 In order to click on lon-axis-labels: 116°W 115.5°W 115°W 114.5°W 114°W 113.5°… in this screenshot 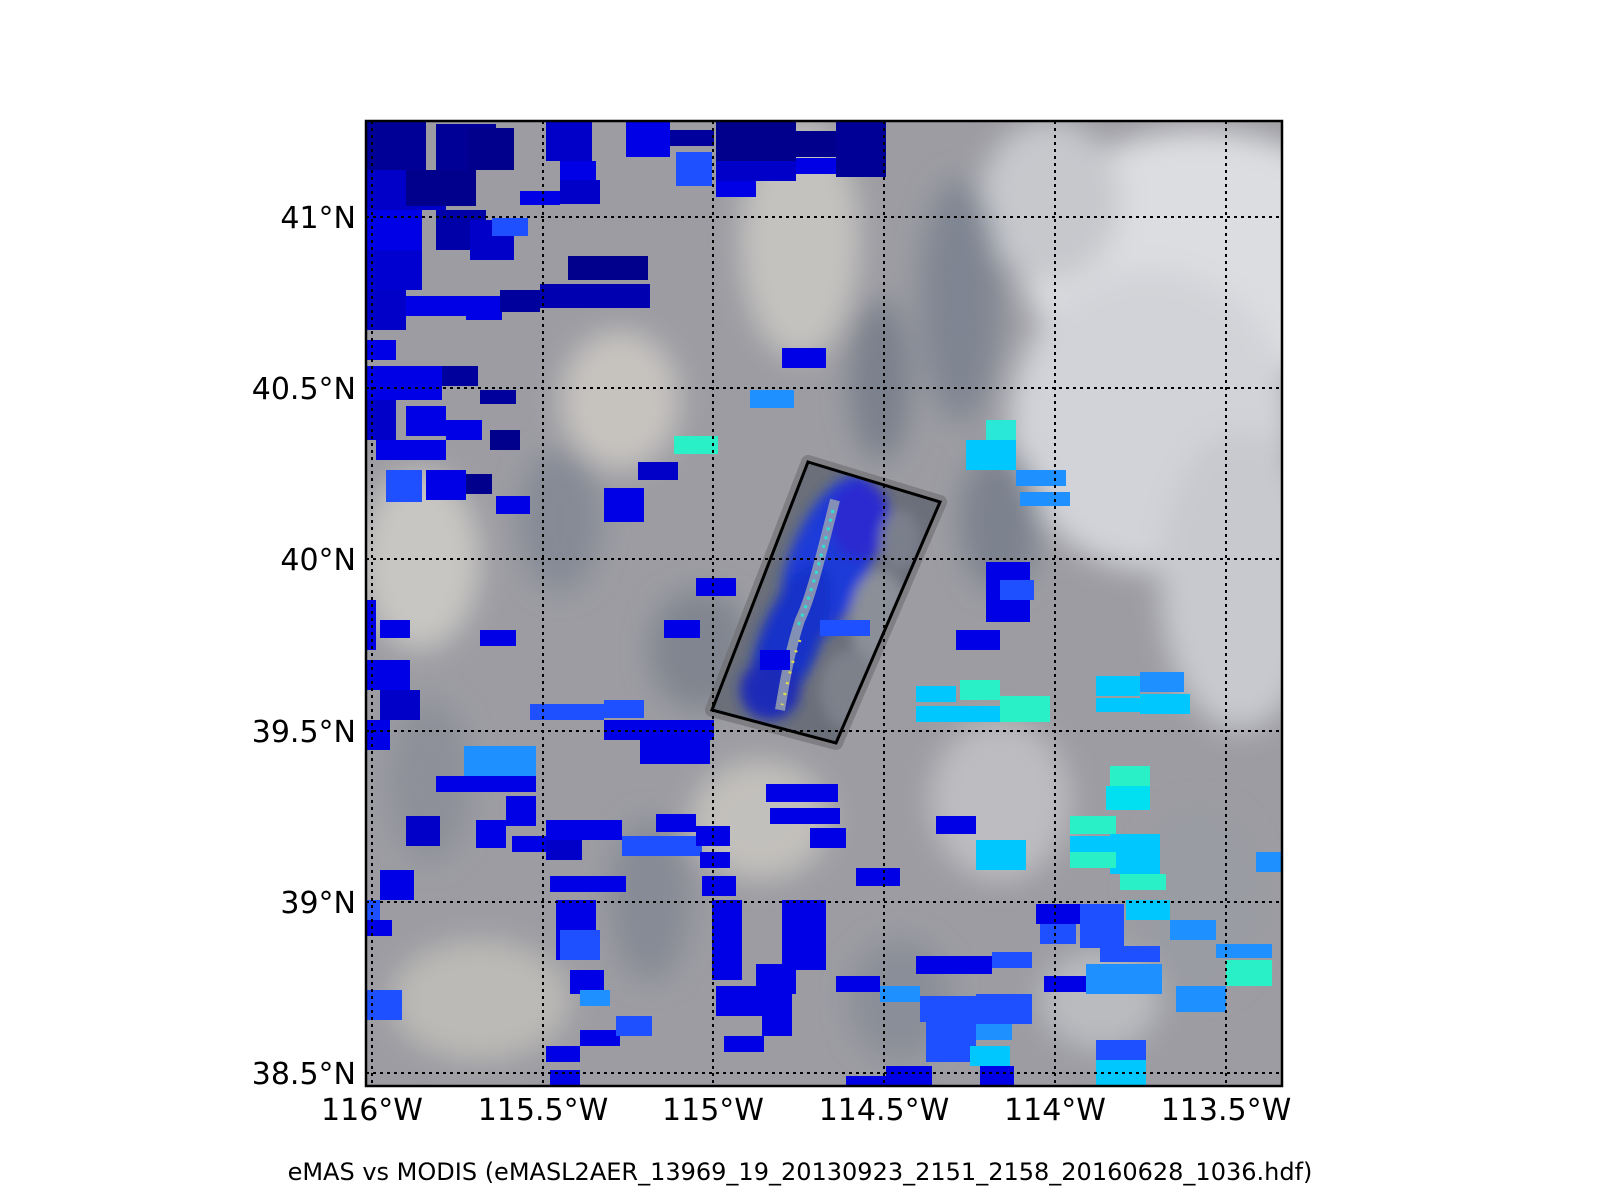, I will do `click(806, 1110)`.